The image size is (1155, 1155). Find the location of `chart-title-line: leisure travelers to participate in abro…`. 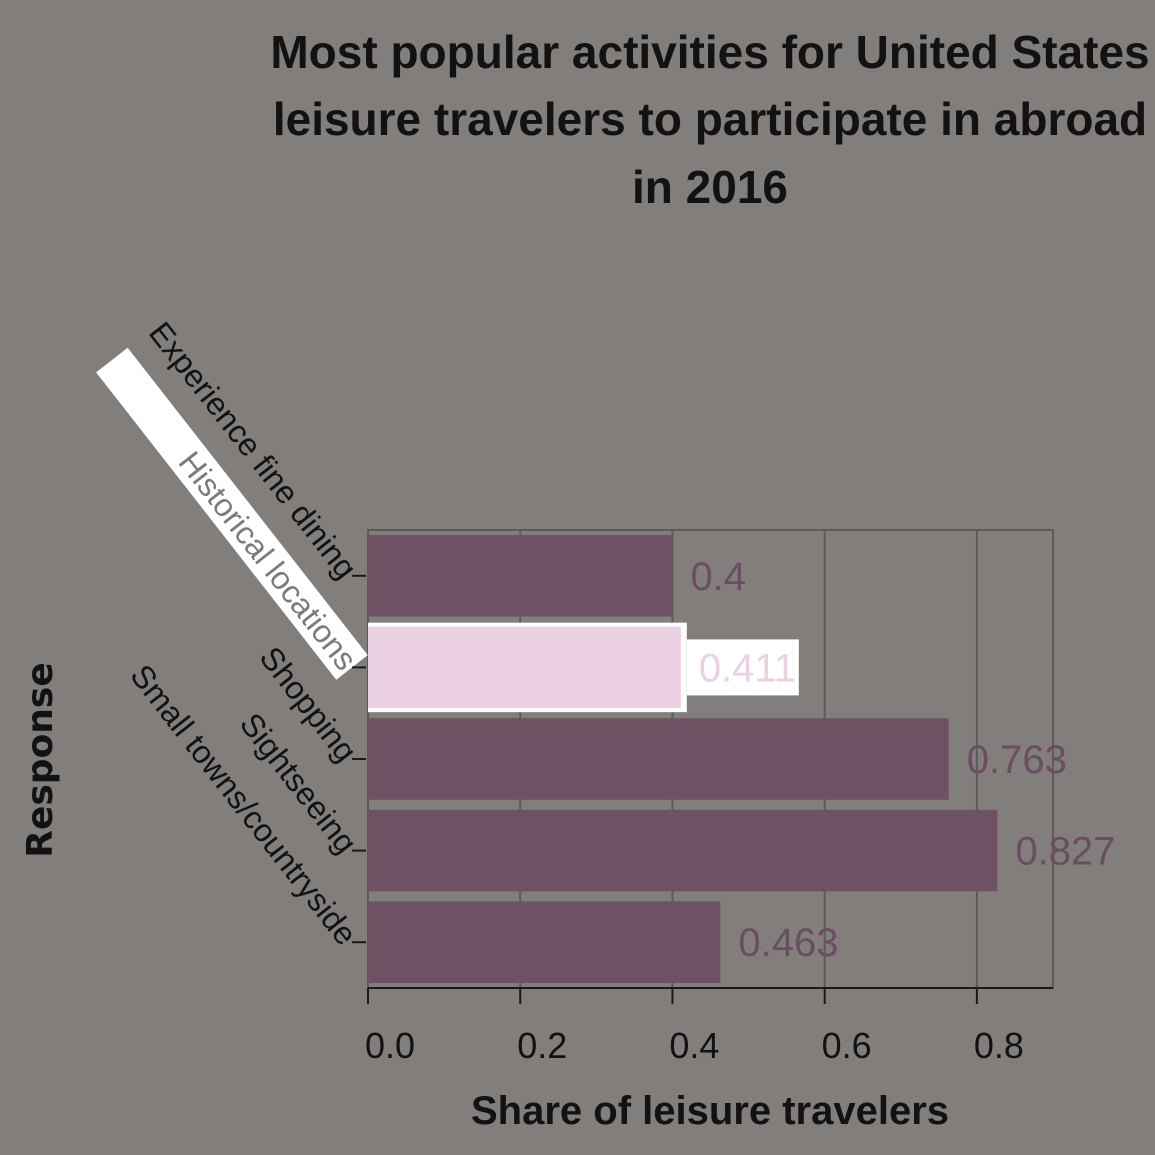

chart-title-line: leisure travelers to participate in abro… is located at coordinates (710, 119).